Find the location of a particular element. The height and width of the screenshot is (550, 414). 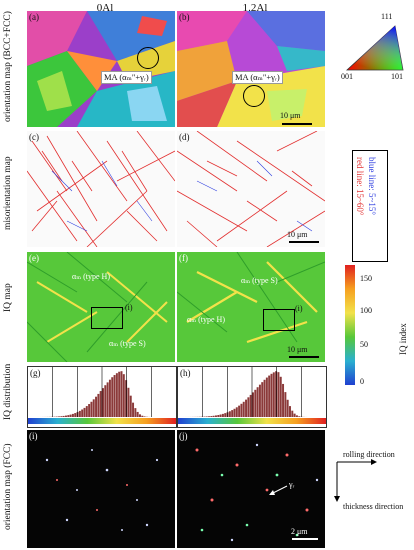

scalebar-label-row5: 2 μm is located at coordinates (299, 531).